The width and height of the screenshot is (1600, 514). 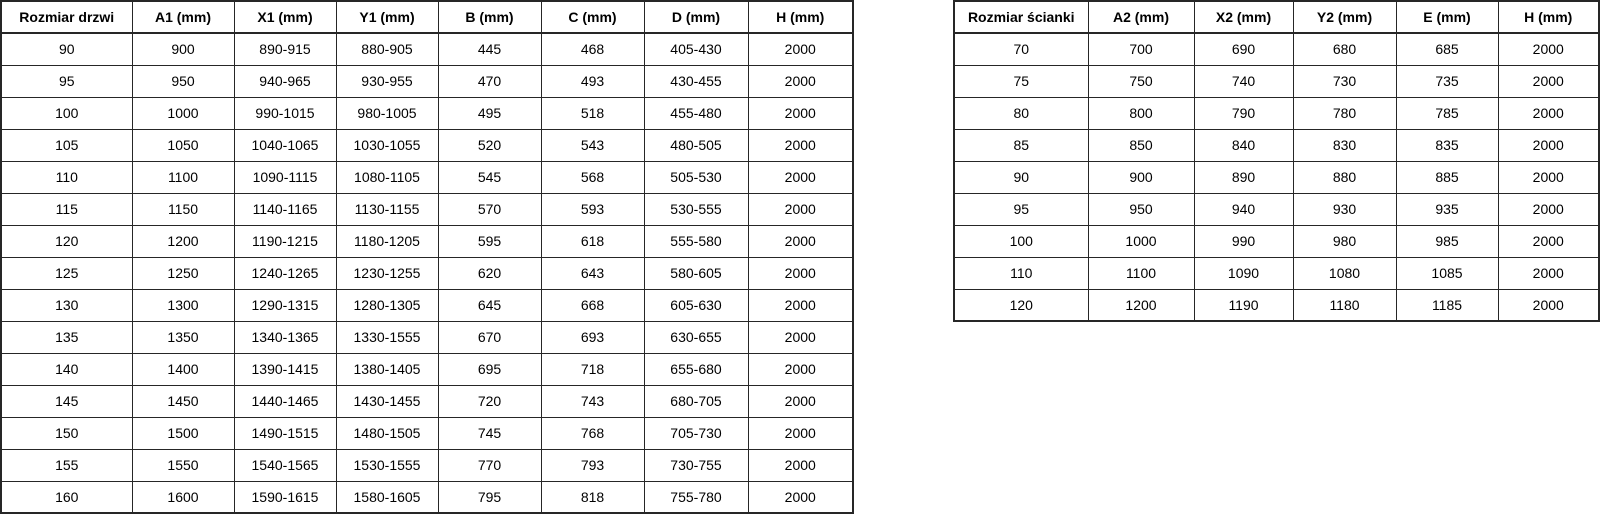 I want to click on table-cell: 950, so click(x=1141, y=209).